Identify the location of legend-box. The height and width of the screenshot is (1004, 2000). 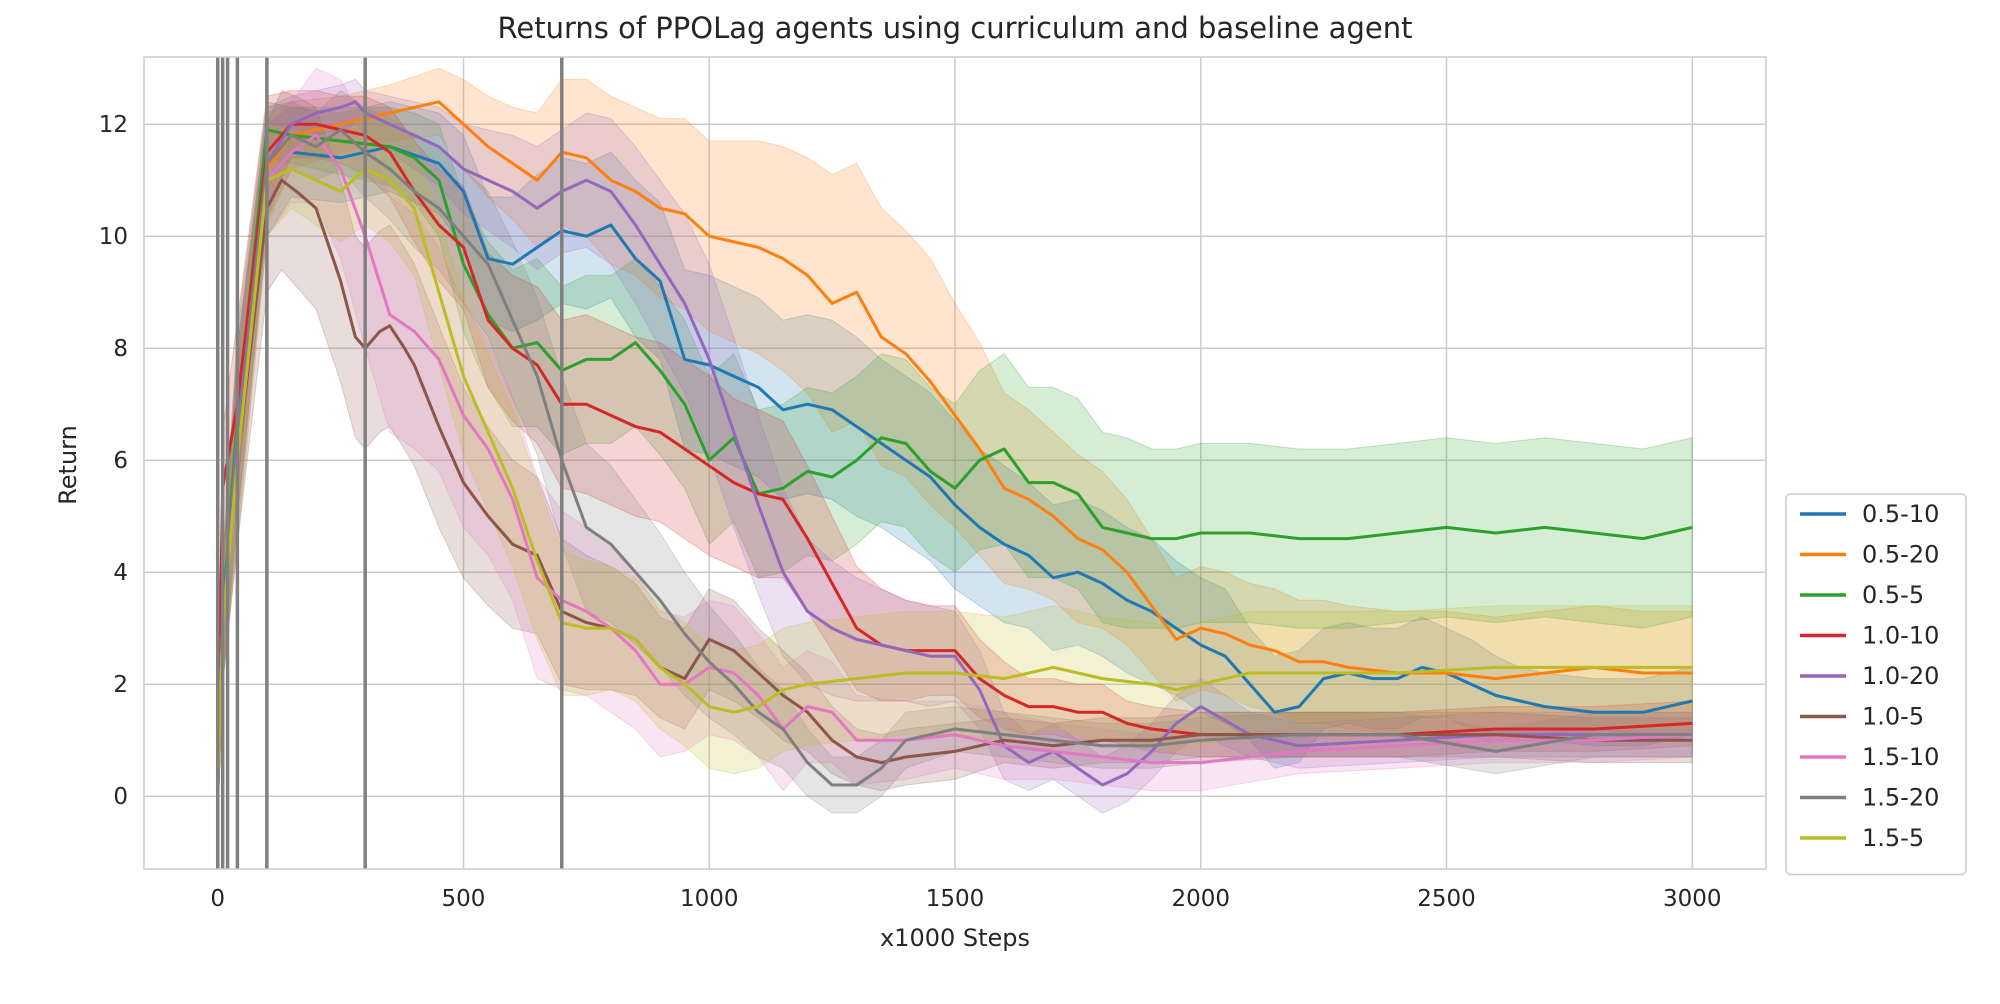
(1876, 684).